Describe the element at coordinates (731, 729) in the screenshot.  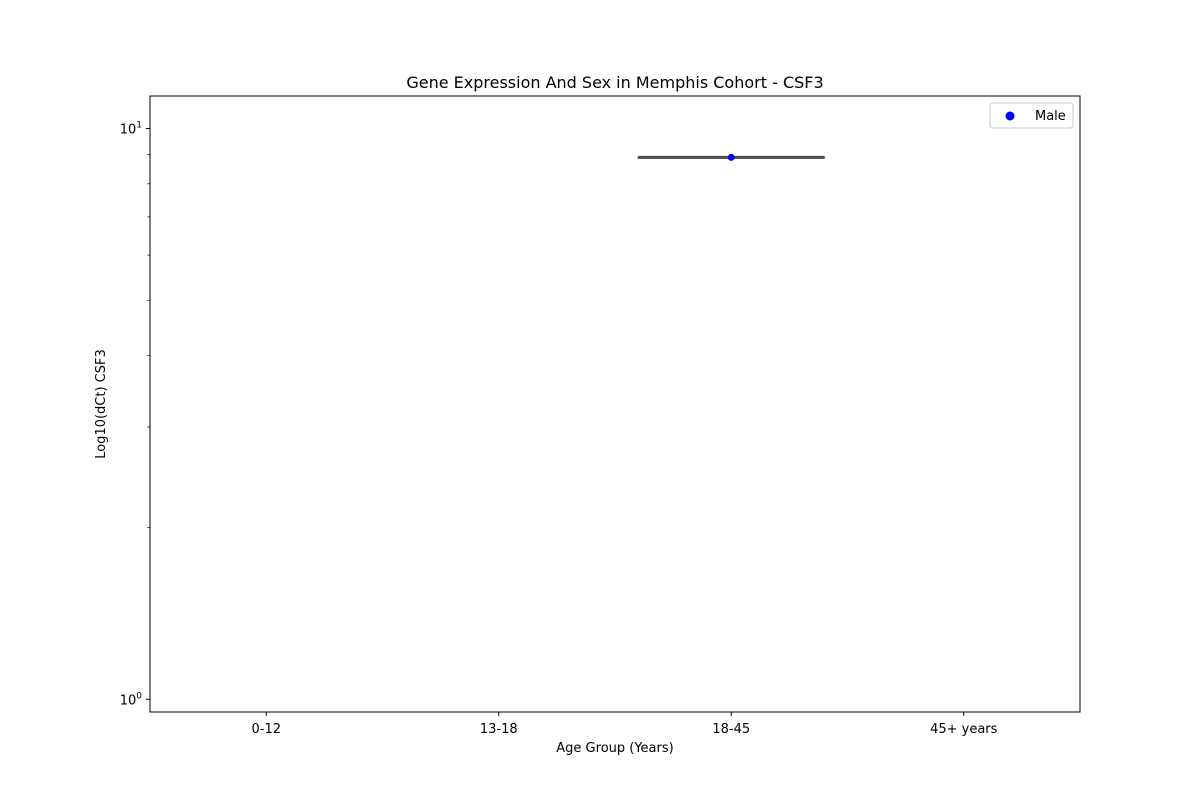
I see `x-tick-label: 18-45` at that location.